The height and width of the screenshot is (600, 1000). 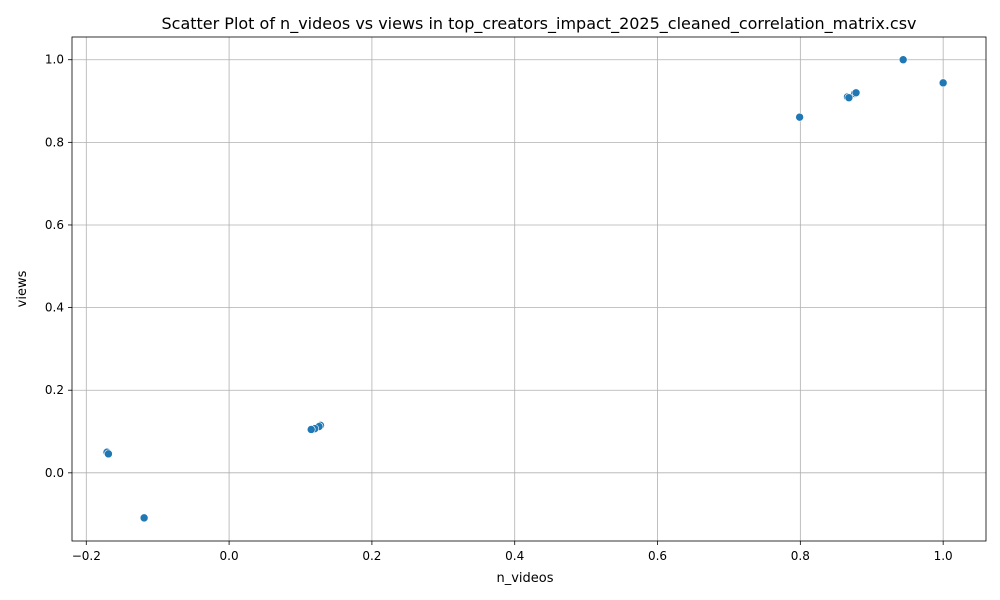 What do you see at coordinates (371, 556) in the screenshot?
I see `x-tick-label: 0.2` at bounding box center [371, 556].